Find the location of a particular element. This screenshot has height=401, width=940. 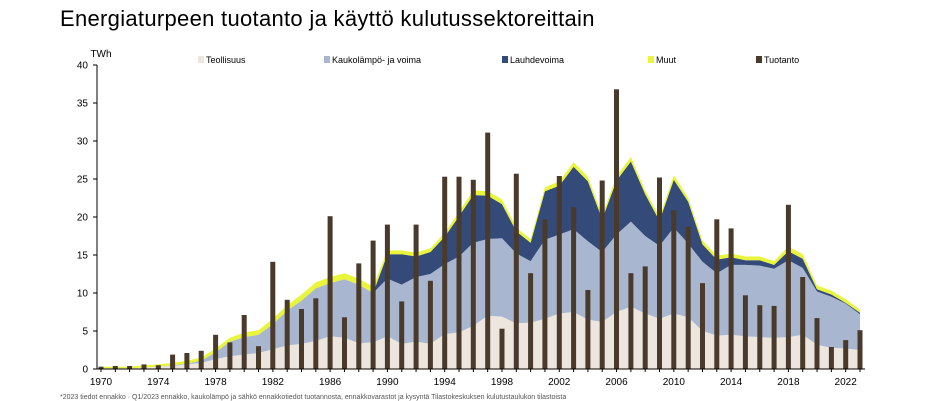

bar-1988 is located at coordinates (359, 316).